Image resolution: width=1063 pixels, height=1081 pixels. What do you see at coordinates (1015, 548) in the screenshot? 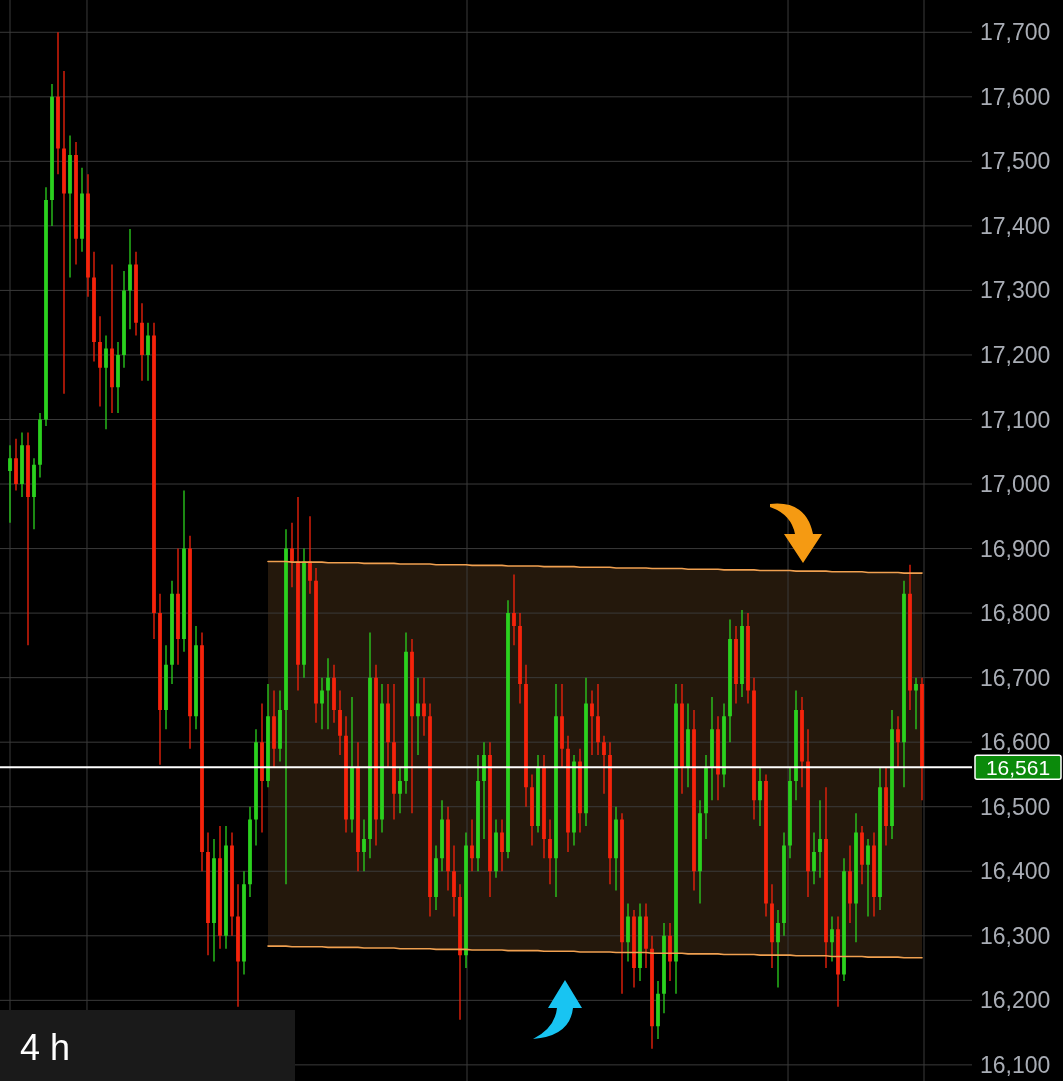
I see `y-tick-label: 16,900` at bounding box center [1015, 548].